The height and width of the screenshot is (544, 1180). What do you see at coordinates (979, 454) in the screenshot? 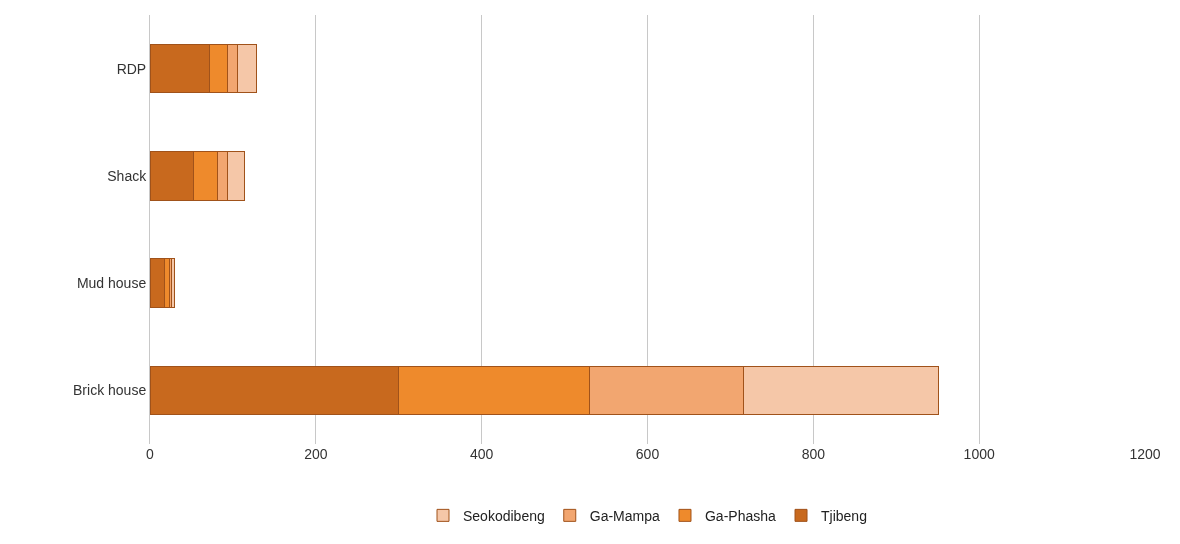
I see `x-tick-label: 1000` at bounding box center [979, 454].